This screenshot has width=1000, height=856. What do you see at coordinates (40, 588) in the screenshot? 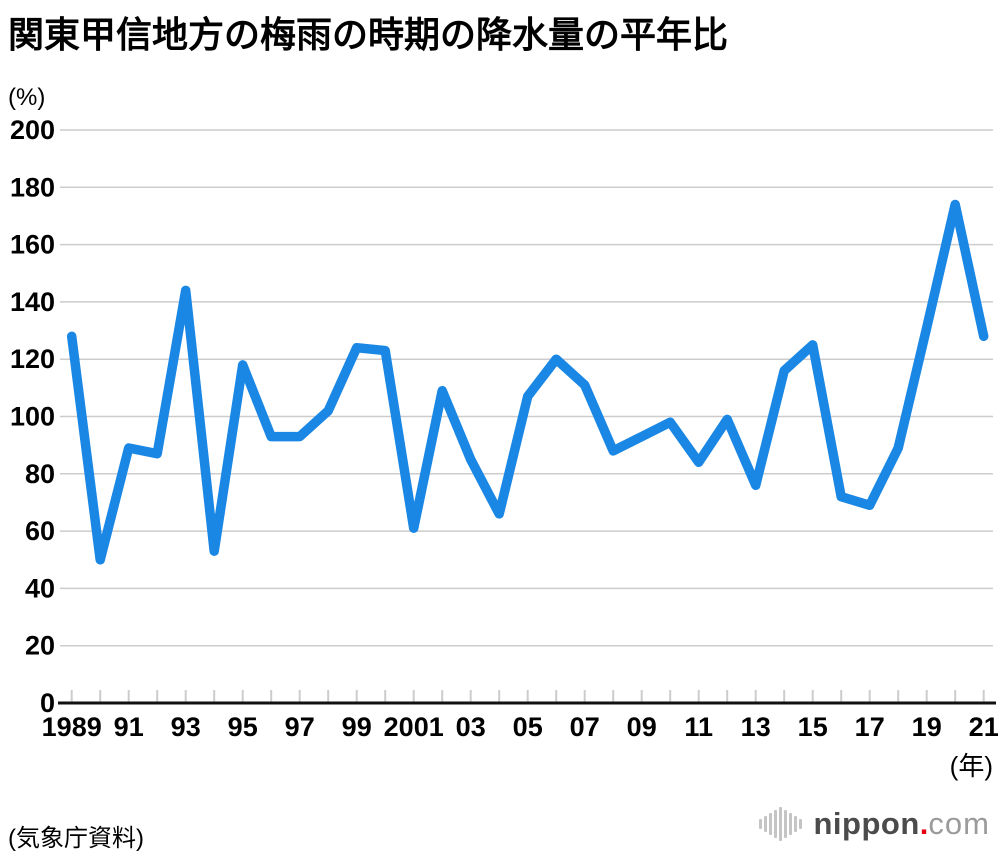
I see `y-tick-label: 40` at bounding box center [40, 588].